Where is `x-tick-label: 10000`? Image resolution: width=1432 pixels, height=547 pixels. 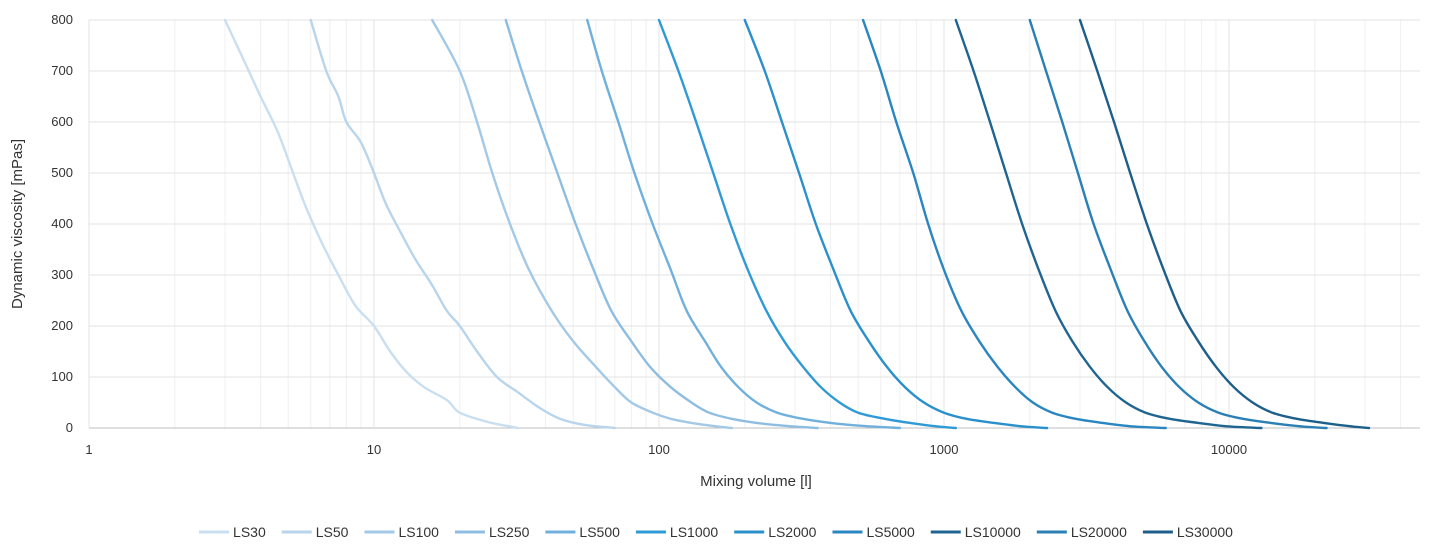 x-tick-label: 10000 is located at coordinates (1229, 449).